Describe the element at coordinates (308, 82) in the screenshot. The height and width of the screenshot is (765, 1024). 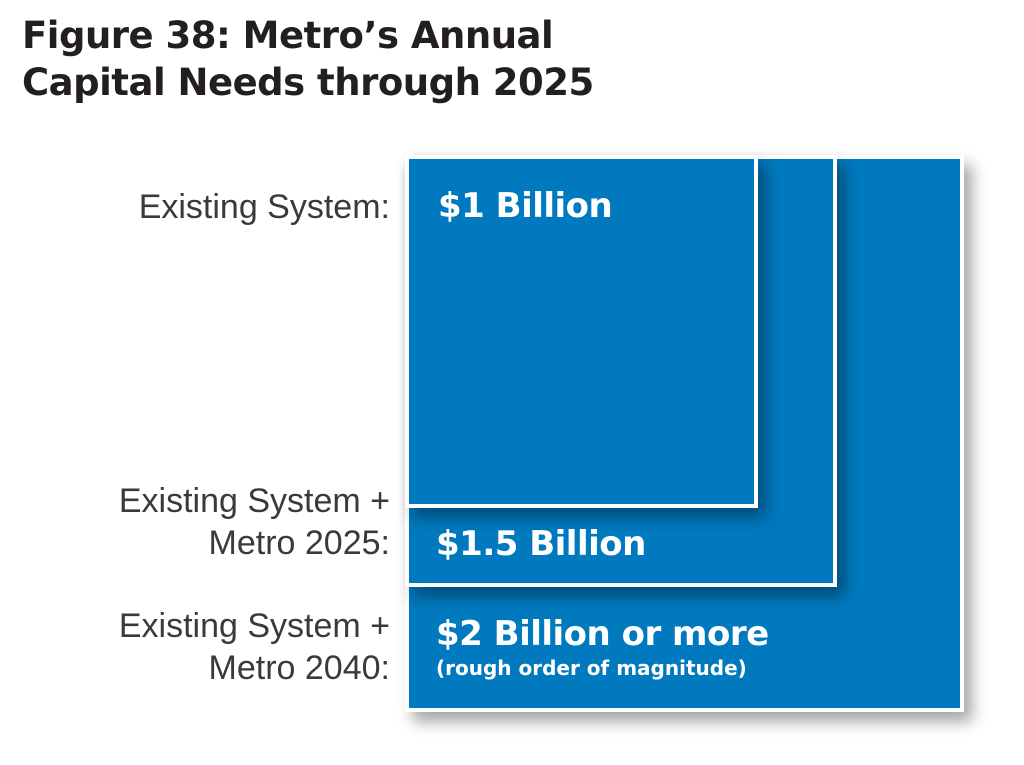
I see `title-line-2: Capital Needs through 2025` at that location.